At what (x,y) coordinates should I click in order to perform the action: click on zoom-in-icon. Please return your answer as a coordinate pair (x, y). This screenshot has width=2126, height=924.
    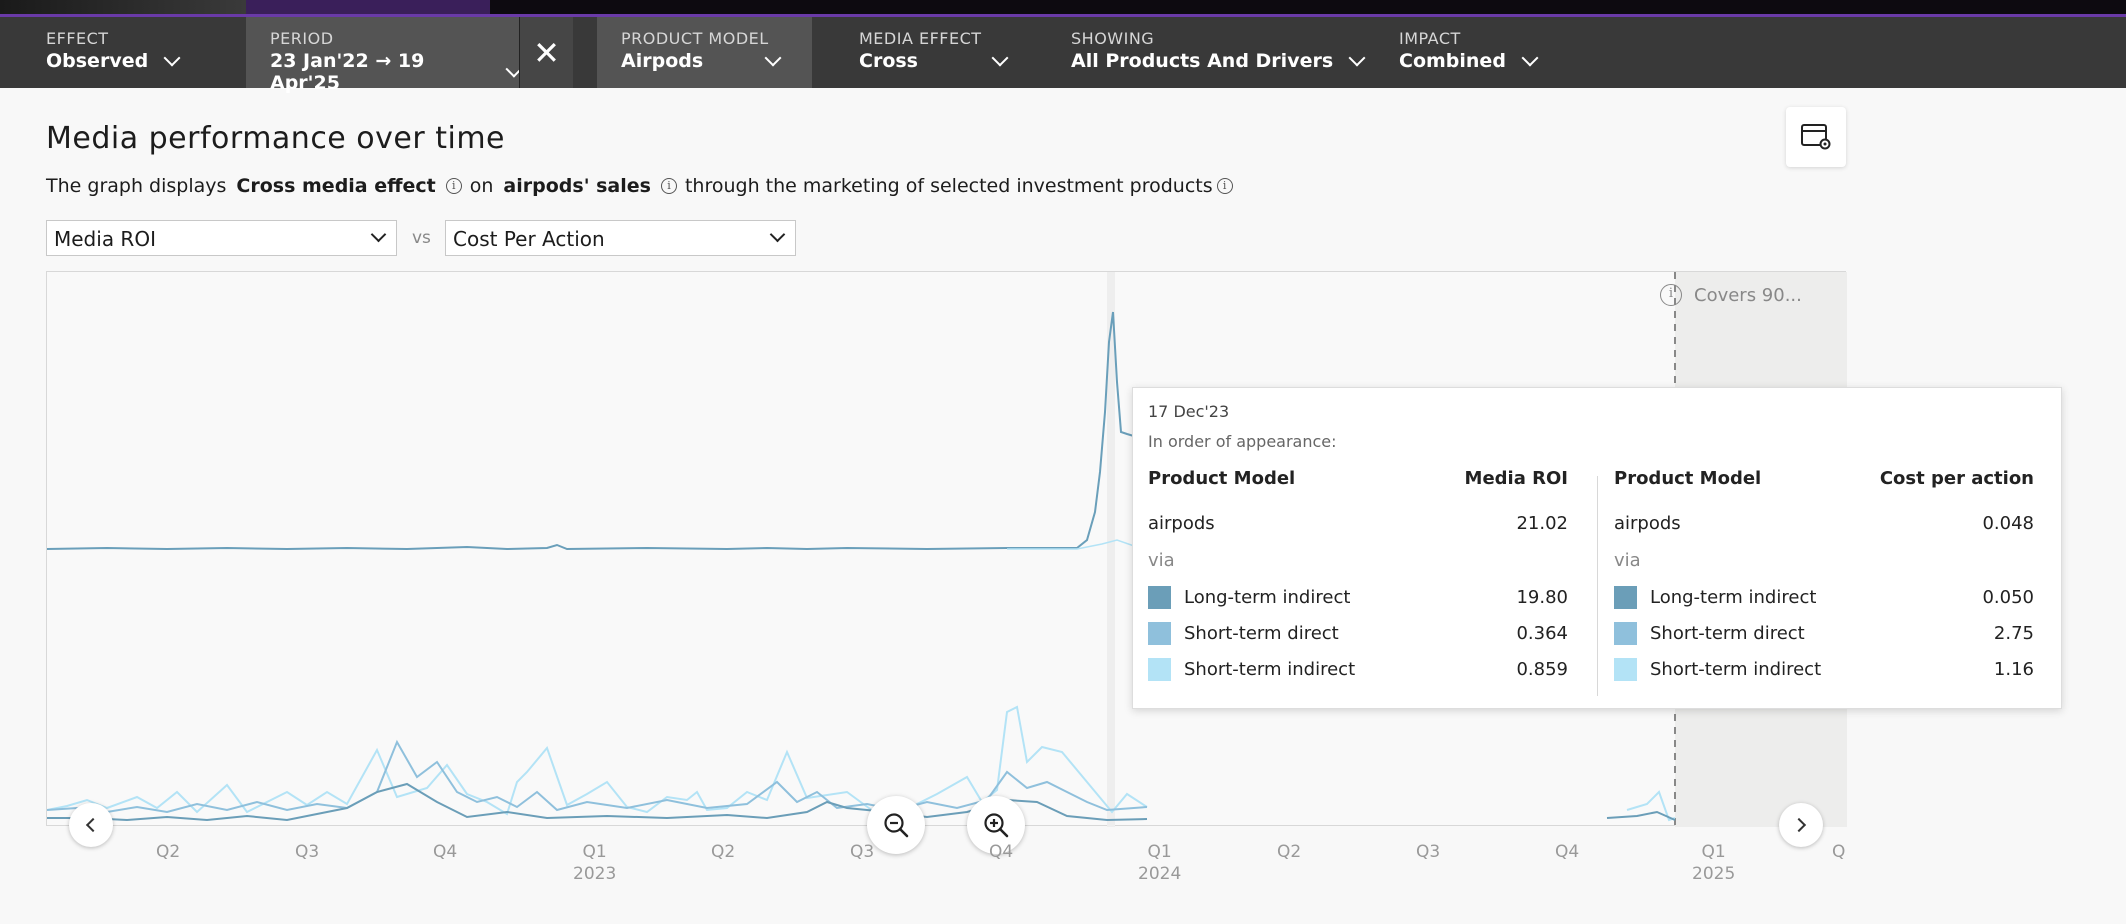
    Looking at the image, I should click on (996, 825).